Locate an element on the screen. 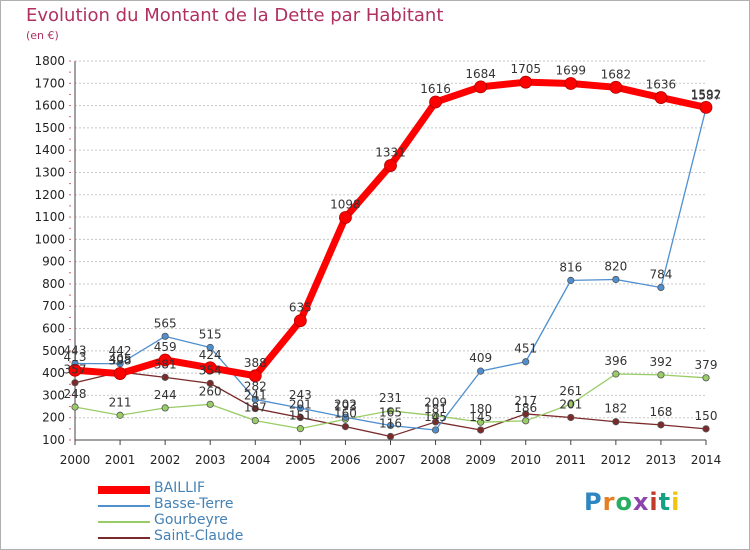 The image size is (750, 550). y-tick-label: 500 is located at coordinates (53, 351).